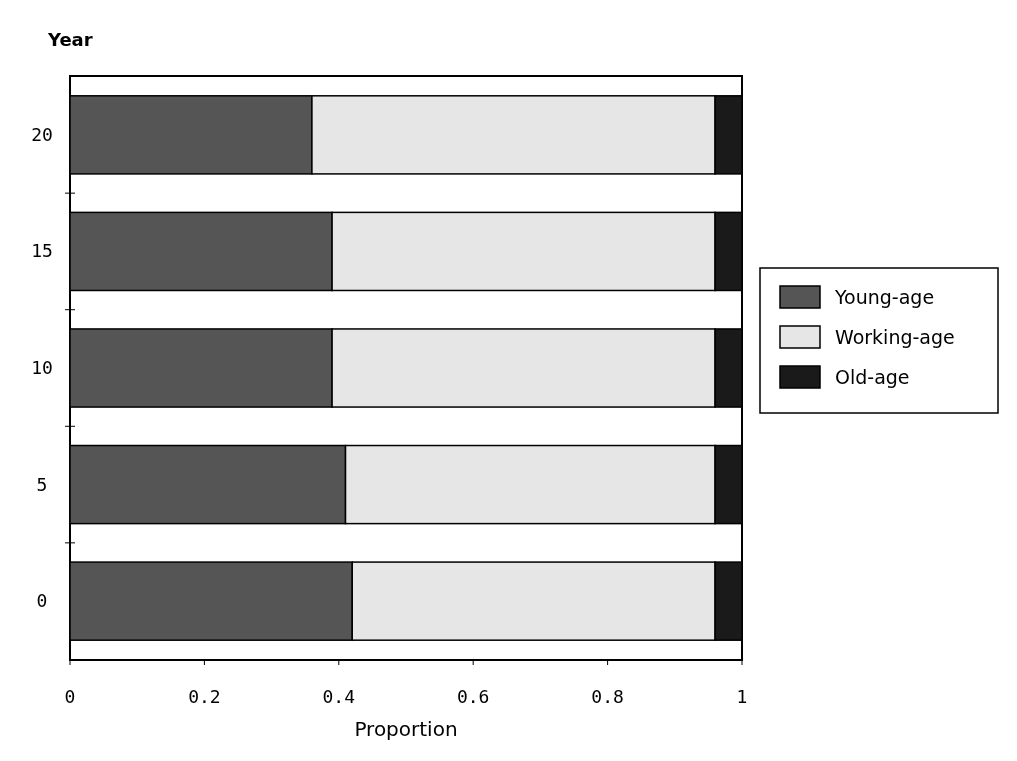 The height and width of the screenshot is (761, 1017). What do you see at coordinates (607, 696) in the screenshot?
I see `x-tick-label: 0.8` at bounding box center [607, 696].